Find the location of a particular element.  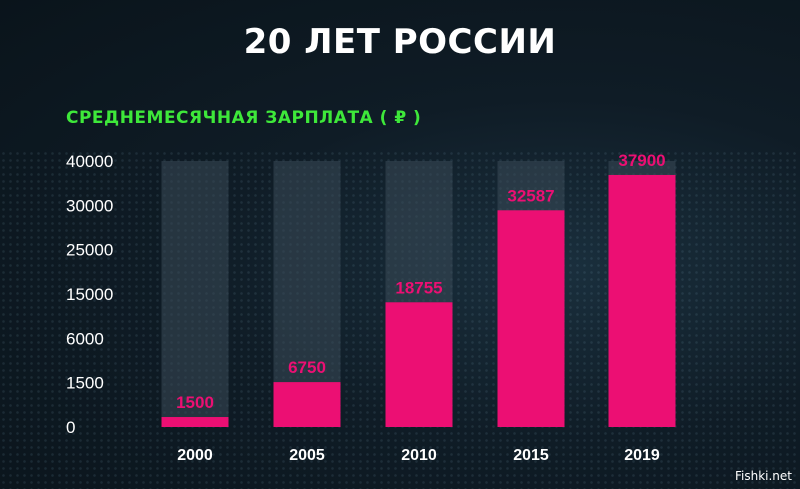

y-tick-label: 25000 is located at coordinates (89, 250).